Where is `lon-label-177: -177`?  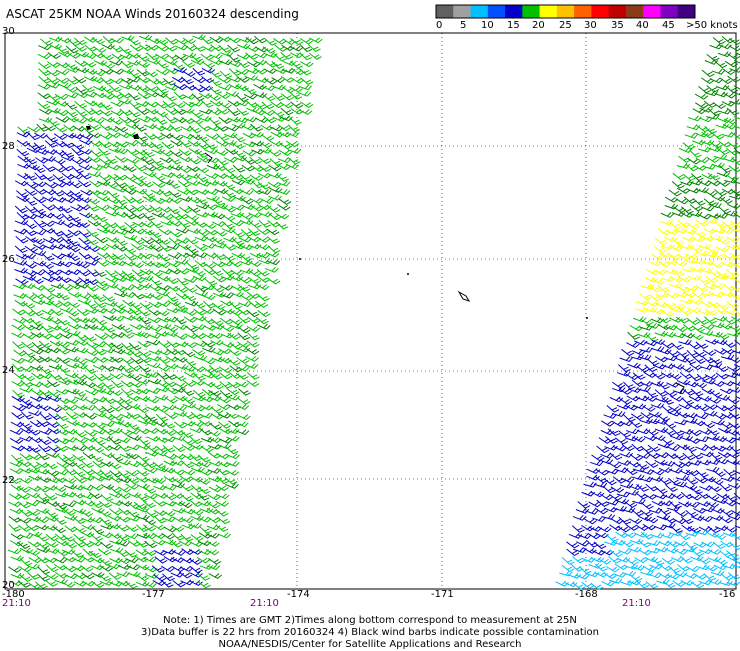
lon-label-177: -177 is located at coordinates (153, 594).